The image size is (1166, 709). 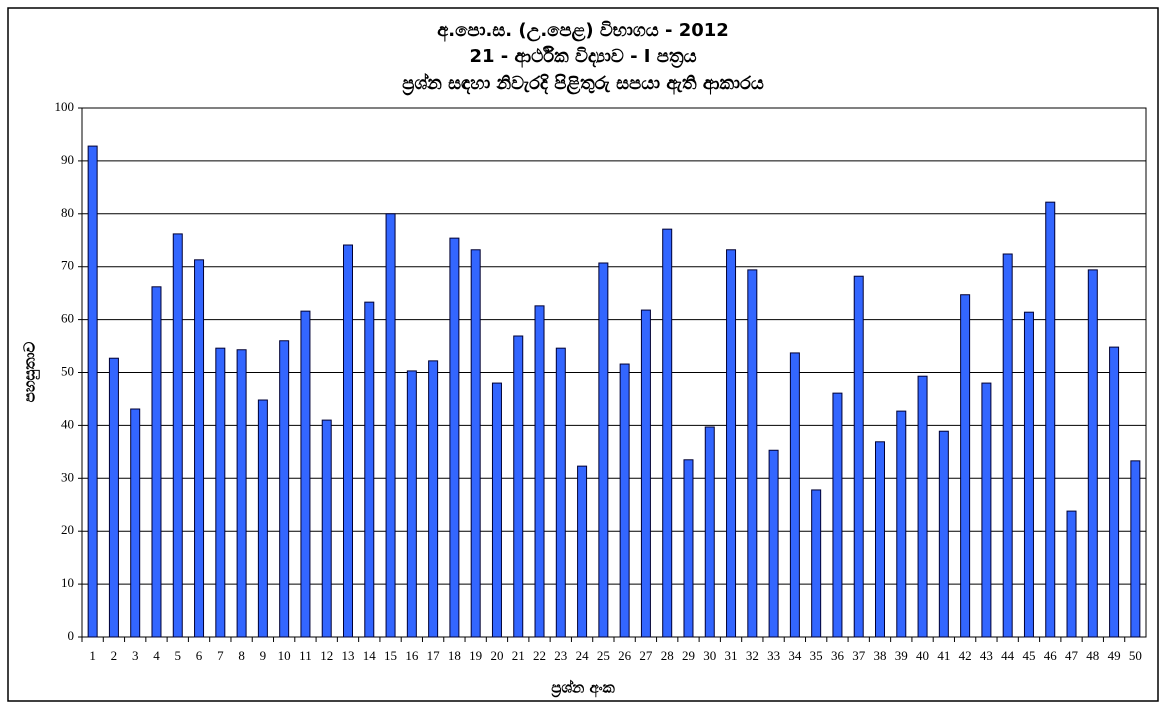 What do you see at coordinates (583, 688) in the screenshot?
I see `x-axis-title: ප්‍රශ්න අංක` at bounding box center [583, 688].